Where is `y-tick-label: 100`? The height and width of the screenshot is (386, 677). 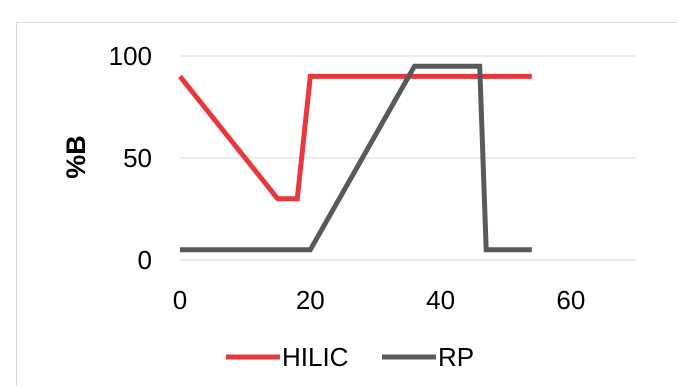
y-tick-label: 100 is located at coordinates (130, 56).